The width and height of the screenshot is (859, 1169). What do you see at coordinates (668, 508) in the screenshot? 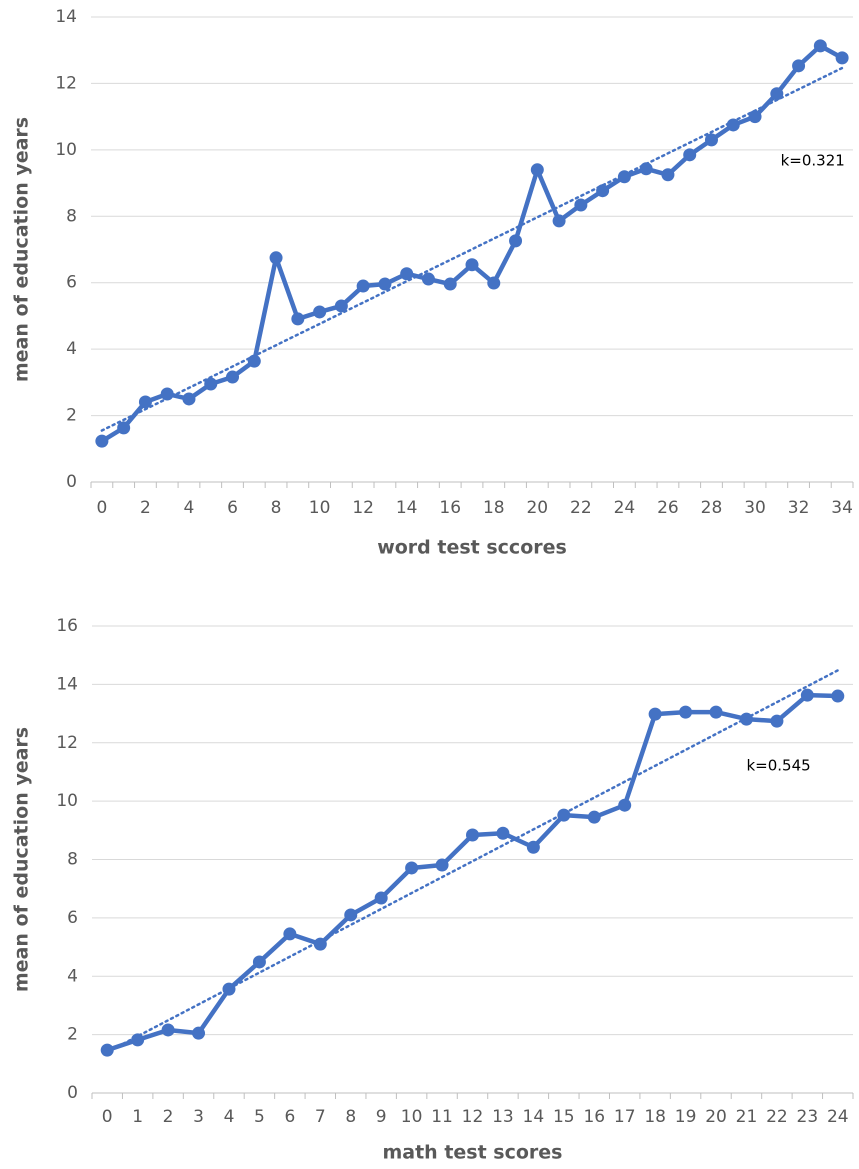
I see `x-tick-label: 26` at bounding box center [668, 508].